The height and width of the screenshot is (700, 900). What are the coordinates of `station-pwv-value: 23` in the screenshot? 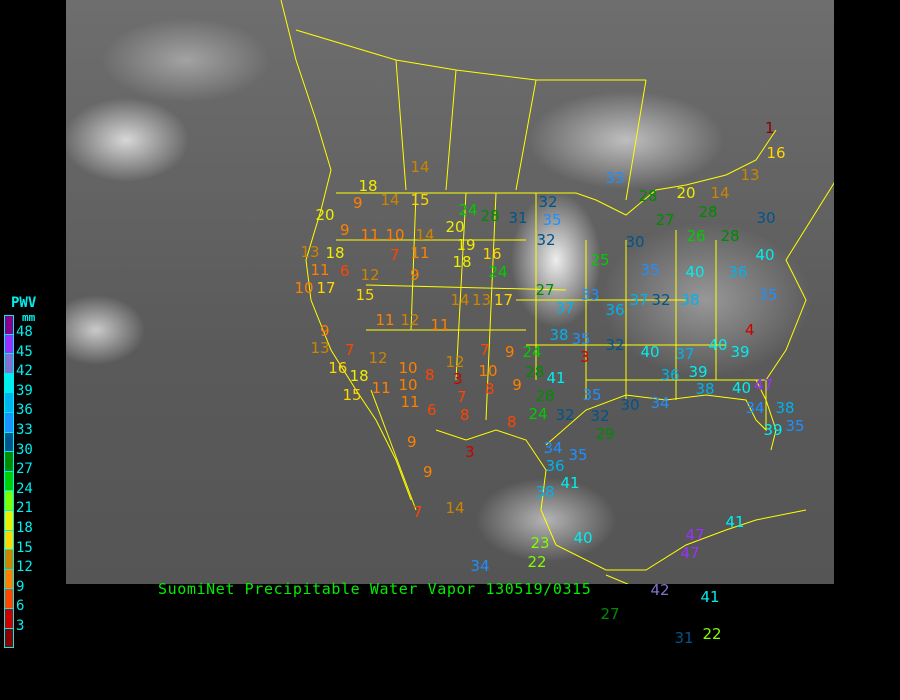 It's located at (540, 542).